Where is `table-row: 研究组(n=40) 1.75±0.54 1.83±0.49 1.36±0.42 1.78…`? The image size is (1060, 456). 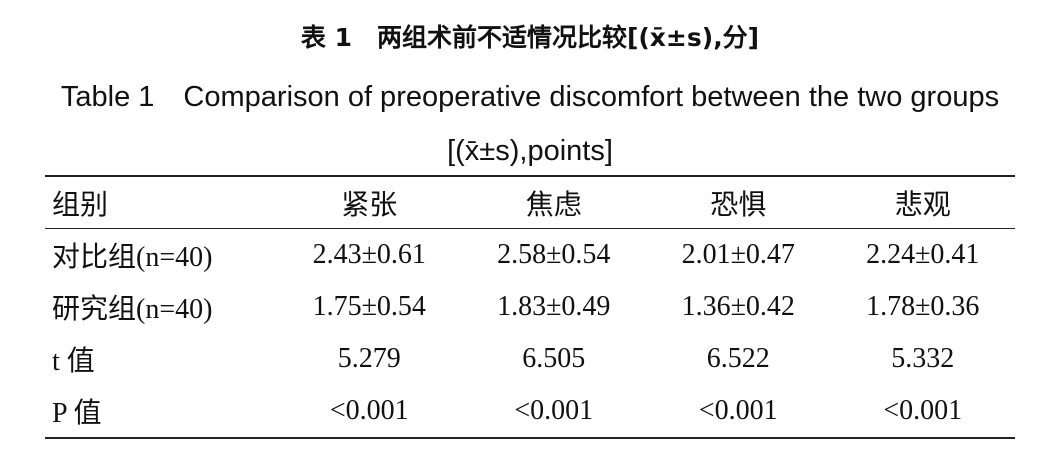 table-row: 研究组(n=40) 1.75±0.54 1.83±0.49 1.36±0.42 1.78… is located at coordinates (530, 307).